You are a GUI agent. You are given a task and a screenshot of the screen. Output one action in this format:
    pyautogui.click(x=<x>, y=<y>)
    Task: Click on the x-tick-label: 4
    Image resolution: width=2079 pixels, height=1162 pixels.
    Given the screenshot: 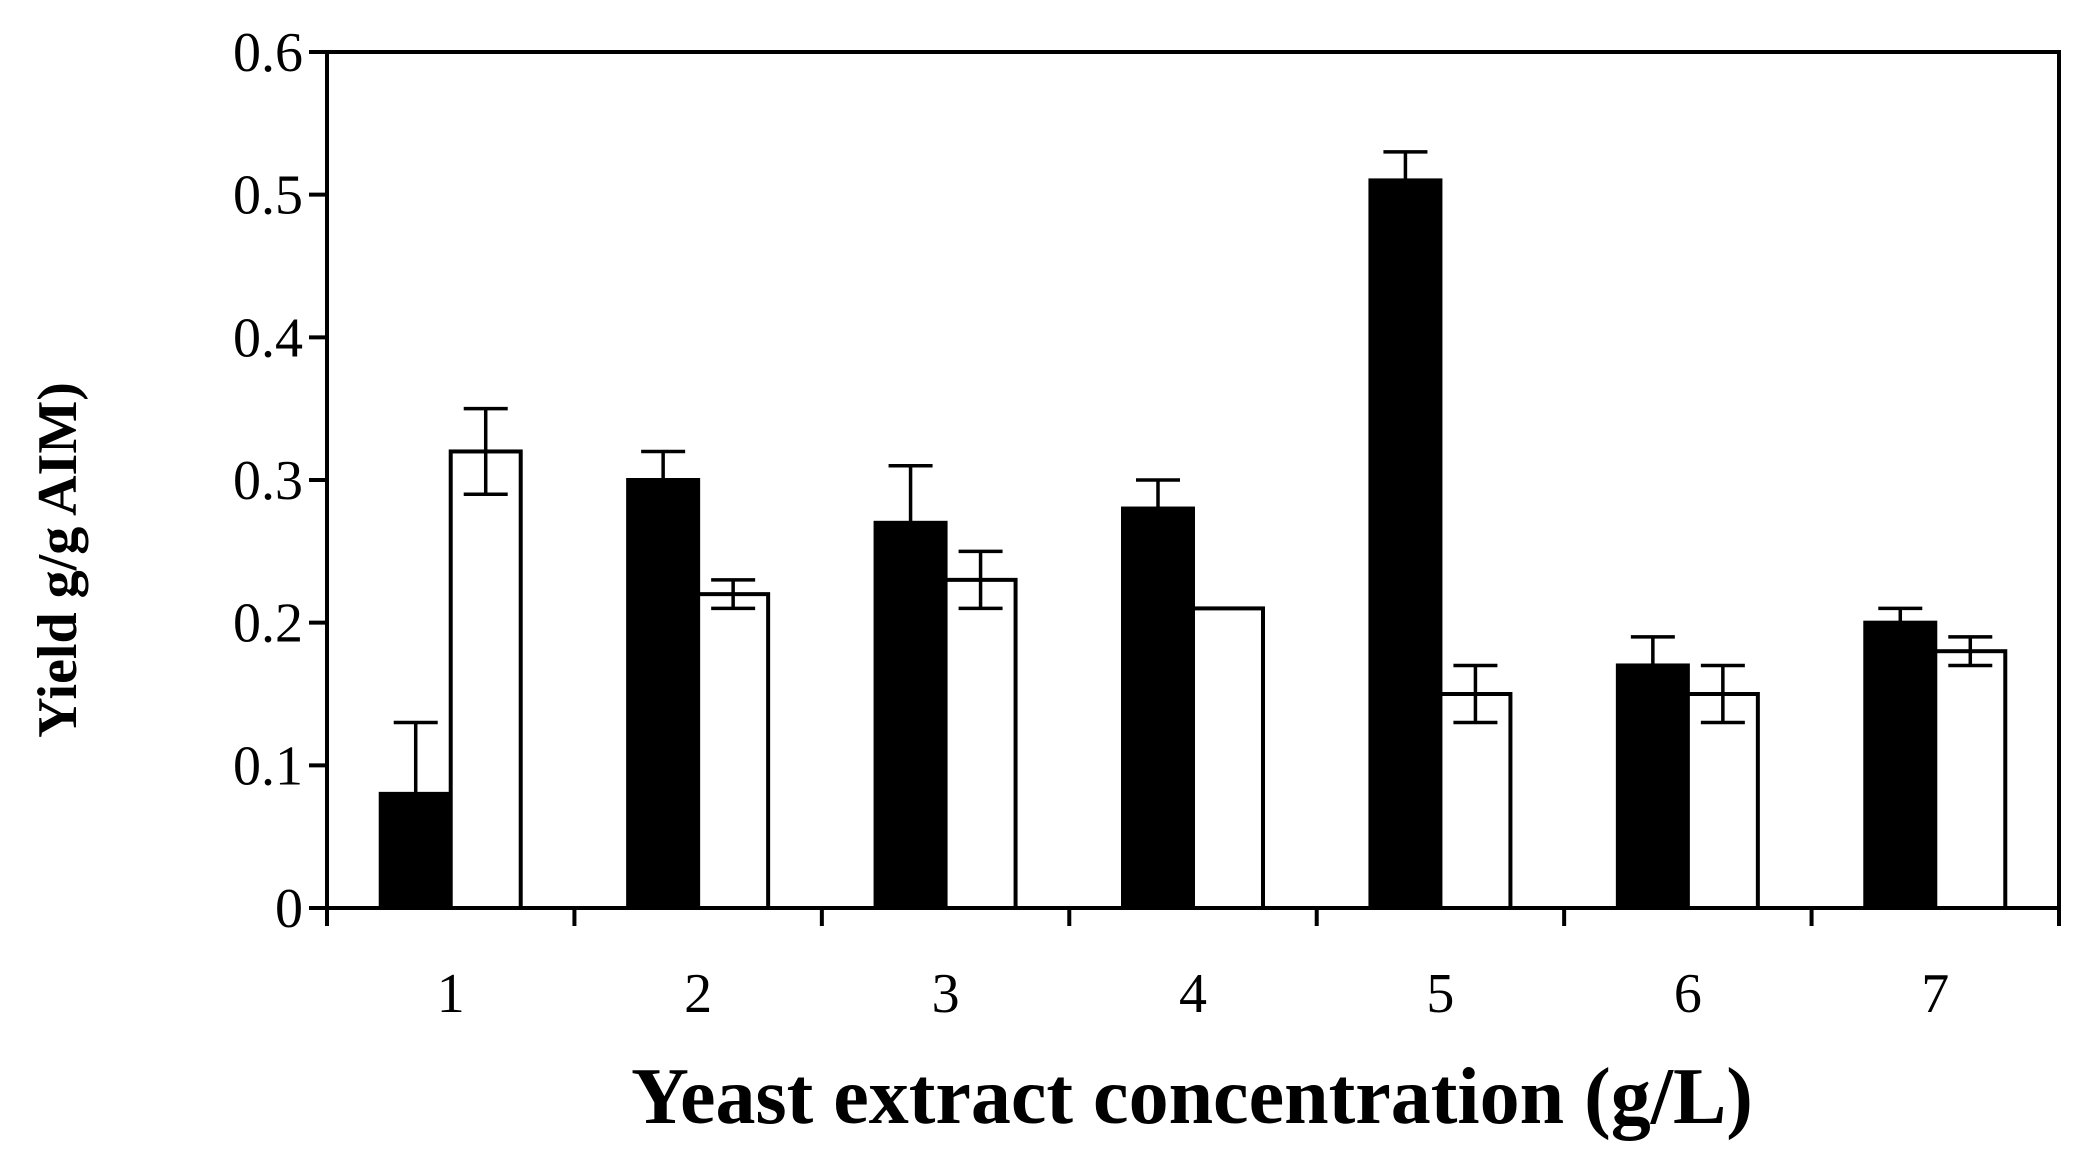 What is the action you would take?
    pyautogui.click(x=1193, y=994)
    